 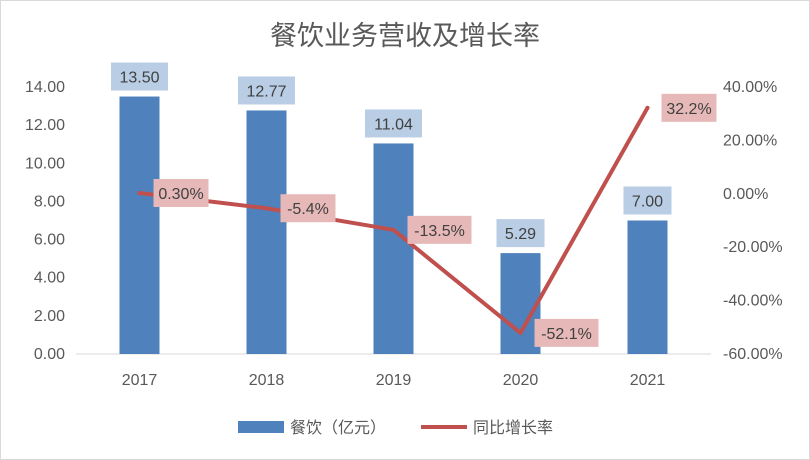 What do you see at coordinates (753, 247) in the screenshot?
I see `right-tick-label: -20.00%` at bounding box center [753, 247].